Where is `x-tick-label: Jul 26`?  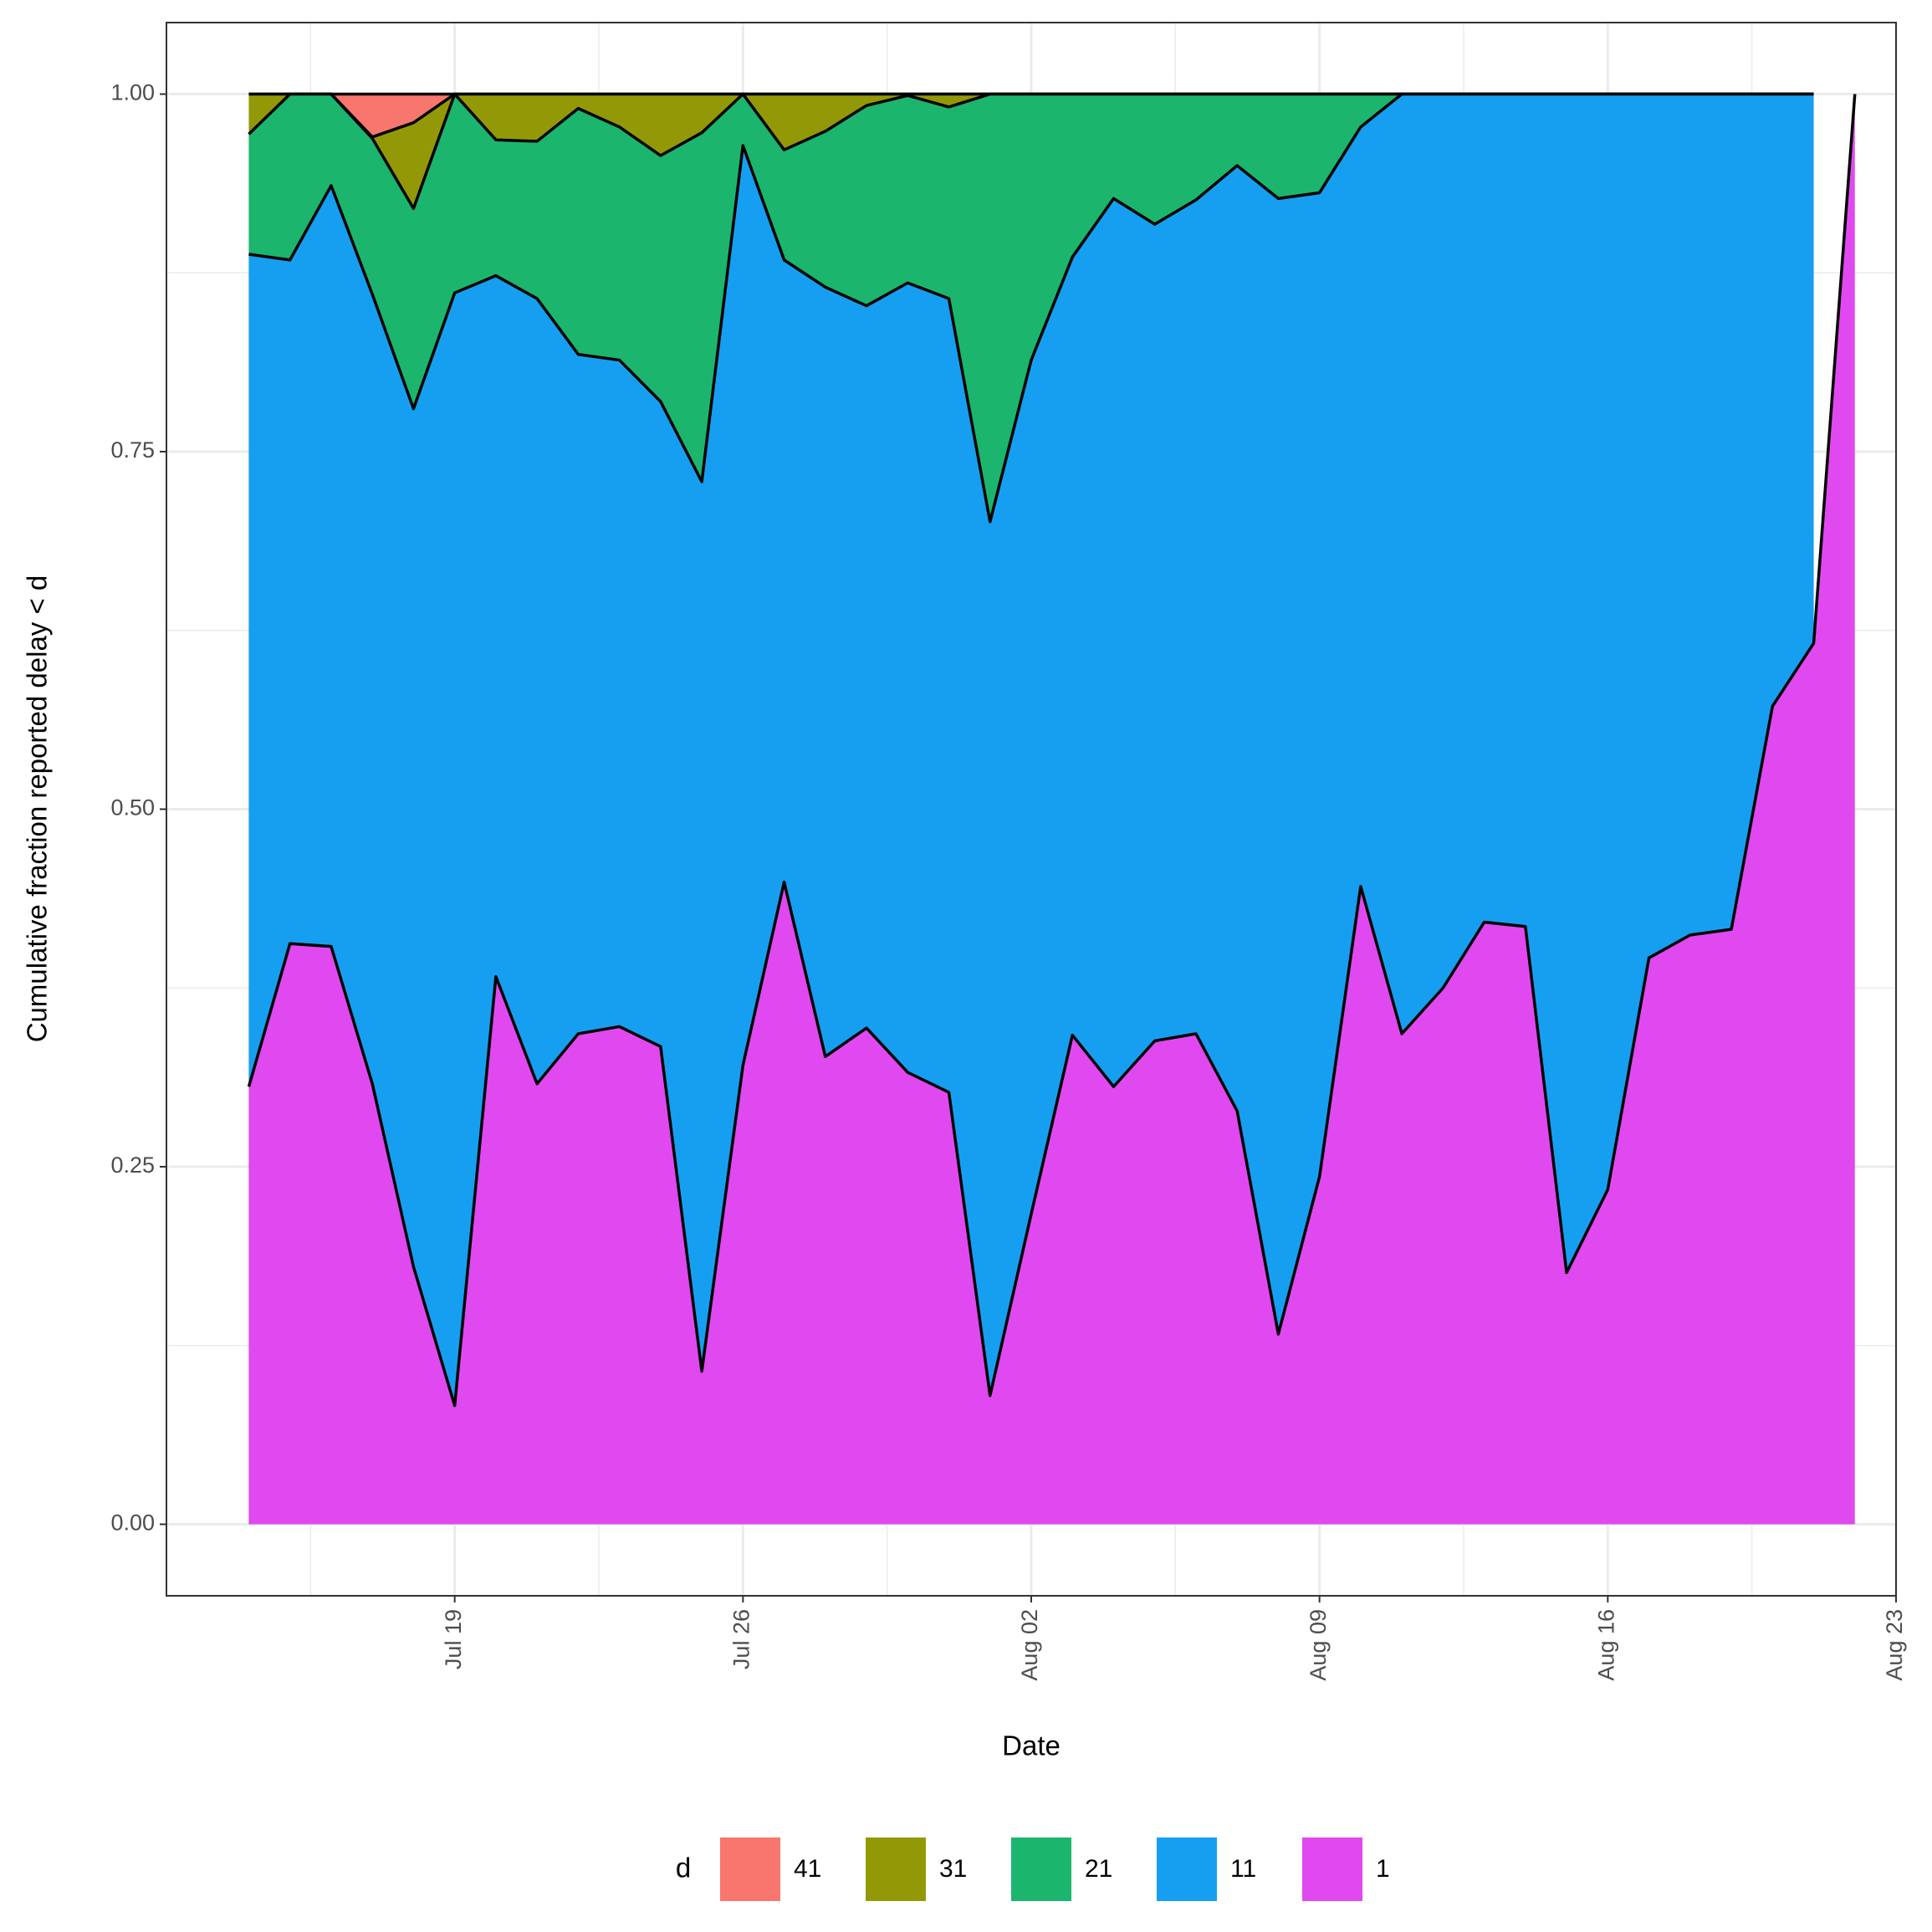
x-tick-label: Jul 26 is located at coordinates (741, 1639).